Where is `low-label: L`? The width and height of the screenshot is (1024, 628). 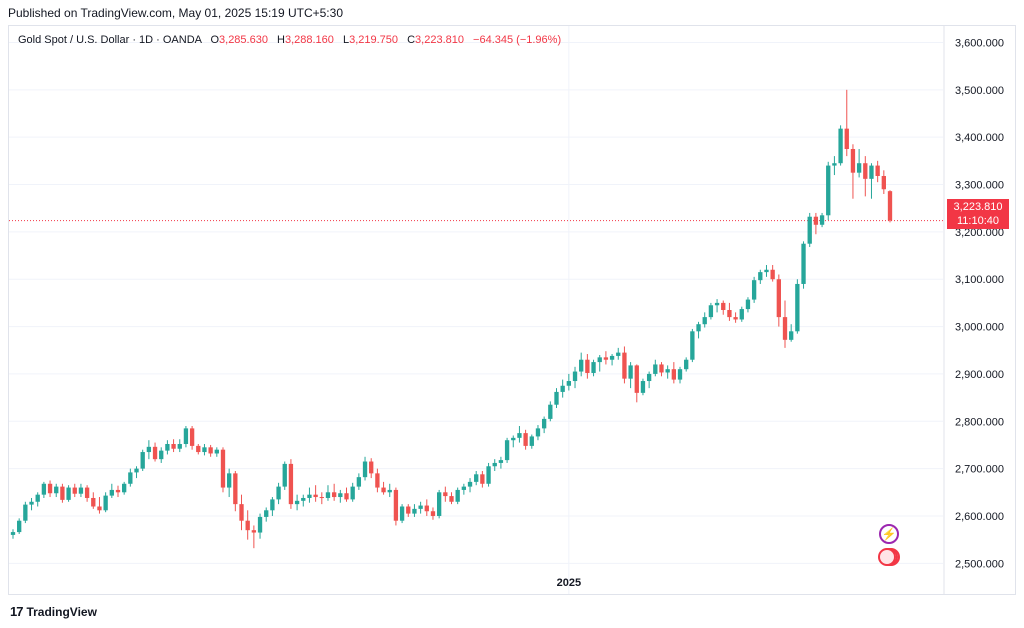 low-label: L is located at coordinates (346, 40).